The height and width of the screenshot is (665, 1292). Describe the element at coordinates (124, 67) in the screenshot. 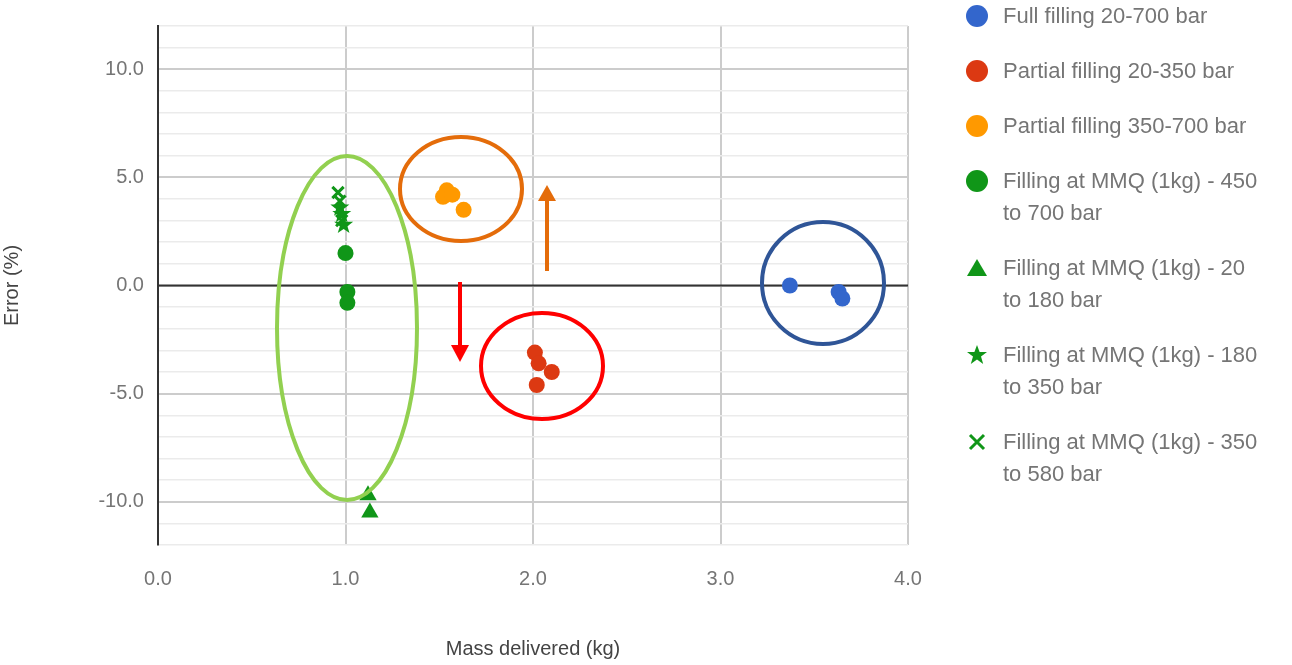

I see `y-tick-label: 10.0` at that location.